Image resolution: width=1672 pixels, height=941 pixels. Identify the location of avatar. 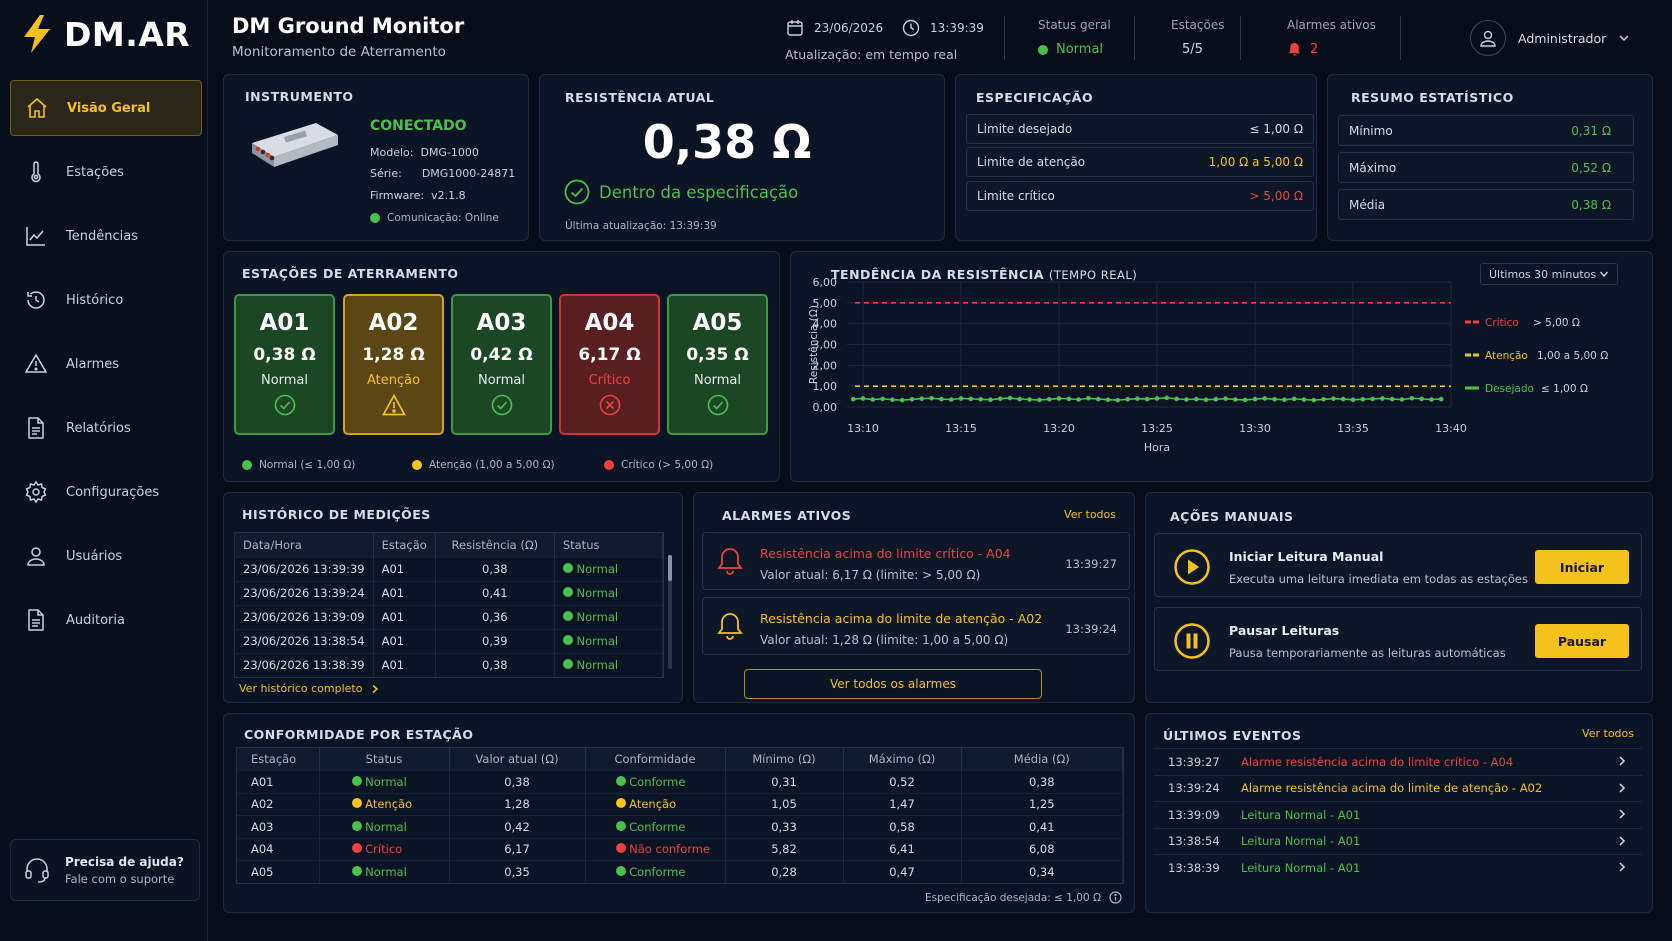
(1488, 38).